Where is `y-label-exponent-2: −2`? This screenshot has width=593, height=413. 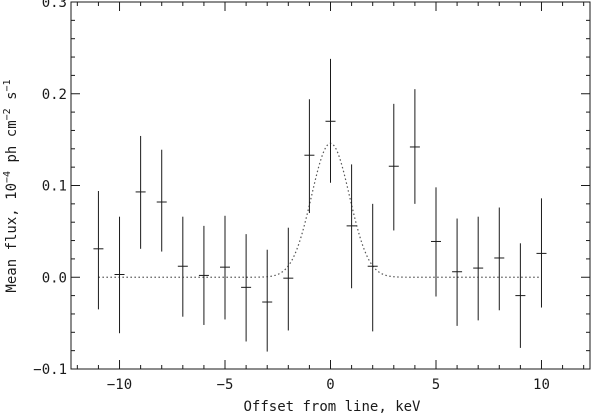 y-label-exponent-2: −2 is located at coordinates (7, 114).